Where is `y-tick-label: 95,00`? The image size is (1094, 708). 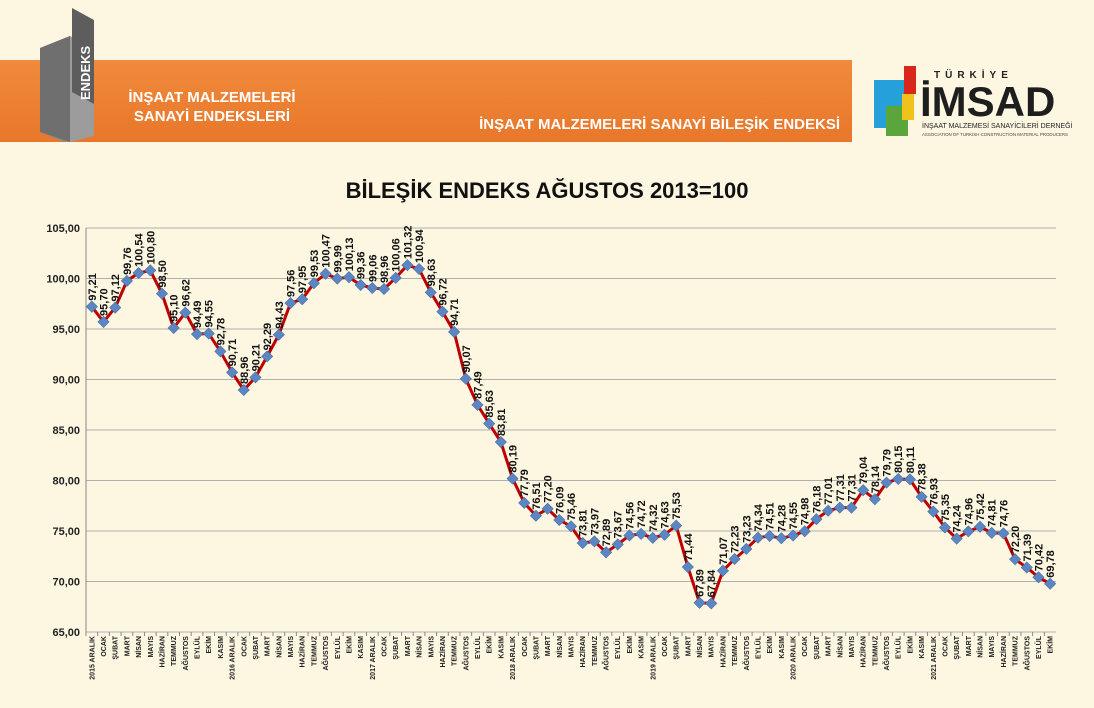 y-tick-label: 95,00 is located at coordinates (66, 330).